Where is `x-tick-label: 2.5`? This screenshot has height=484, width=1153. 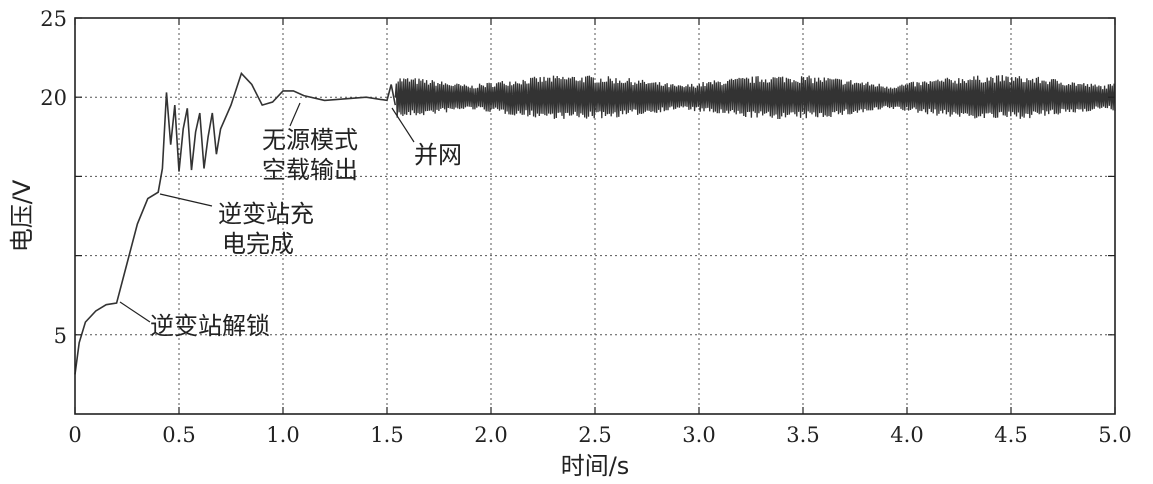
x-tick-label: 2.5 is located at coordinates (594, 435).